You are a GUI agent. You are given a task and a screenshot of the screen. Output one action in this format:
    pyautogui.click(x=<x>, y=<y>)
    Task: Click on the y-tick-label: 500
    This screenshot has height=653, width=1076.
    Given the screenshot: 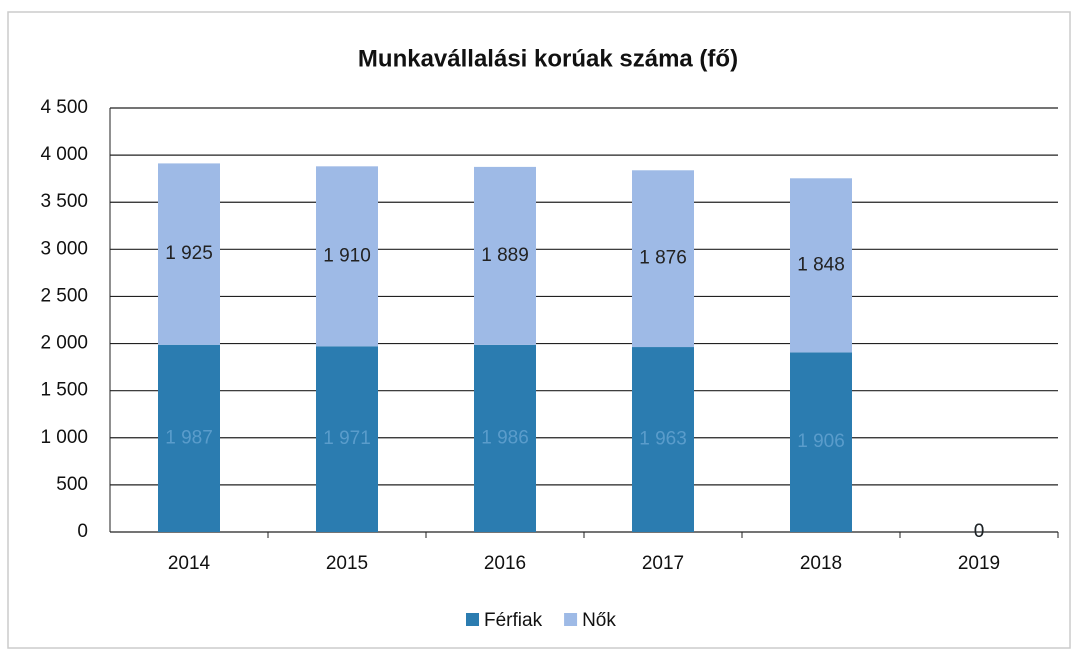 What is the action you would take?
    pyautogui.click(x=72, y=484)
    